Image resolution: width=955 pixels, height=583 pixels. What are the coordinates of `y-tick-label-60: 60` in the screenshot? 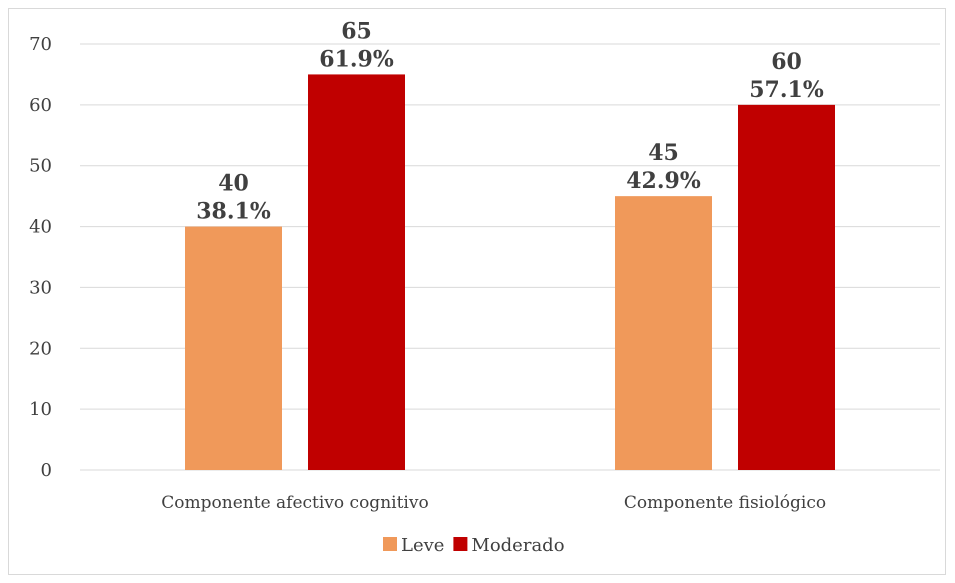 It's located at (40, 105).